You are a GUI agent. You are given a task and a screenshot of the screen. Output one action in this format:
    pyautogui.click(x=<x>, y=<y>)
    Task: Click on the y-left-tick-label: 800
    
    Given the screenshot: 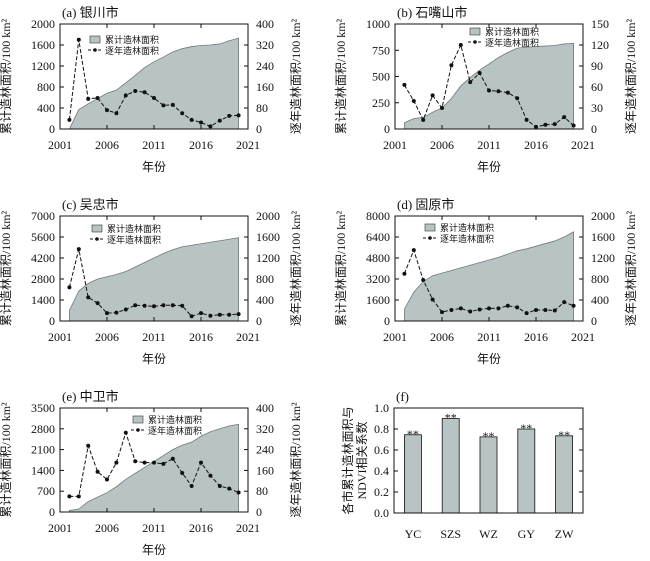 What is the action you would take?
    pyautogui.click(x=46, y=87)
    